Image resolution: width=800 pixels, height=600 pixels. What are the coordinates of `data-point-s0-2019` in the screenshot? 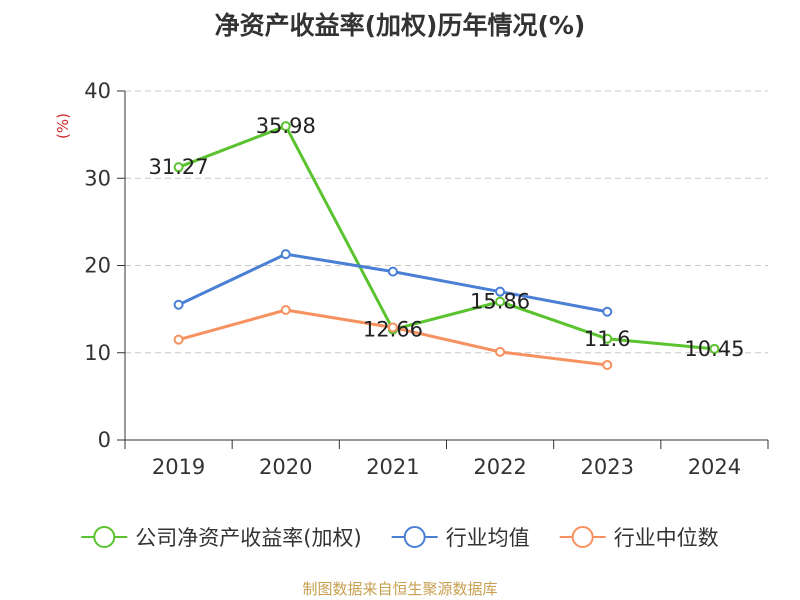 It's located at (178, 167).